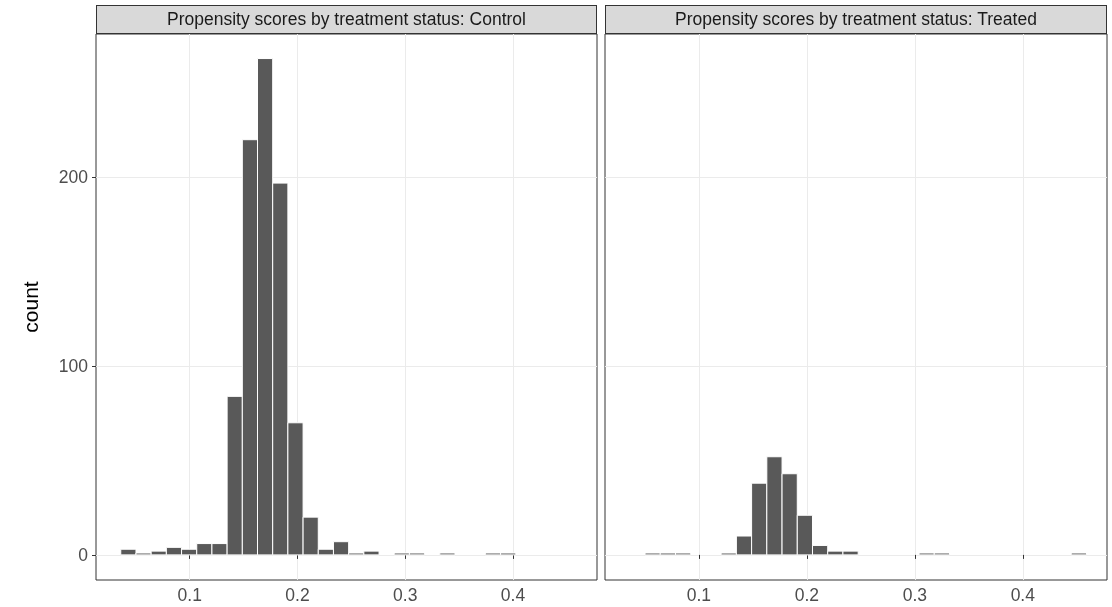 The image size is (1112, 607). What do you see at coordinates (346, 19) in the screenshot?
I see `chart-title: Propensity scores by treatment status: Control` at bounding box center [346, 19].